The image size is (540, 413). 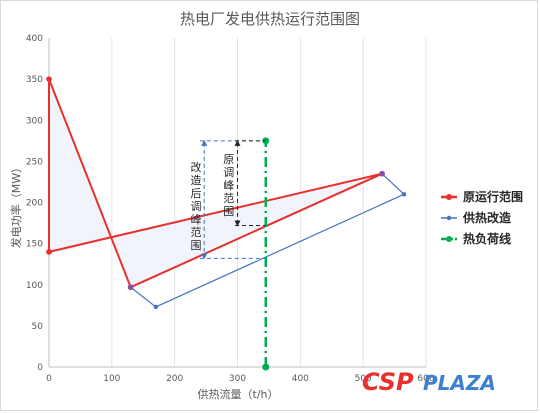 I want to click on x-tick-label: 100, so click(x=111, y=379).